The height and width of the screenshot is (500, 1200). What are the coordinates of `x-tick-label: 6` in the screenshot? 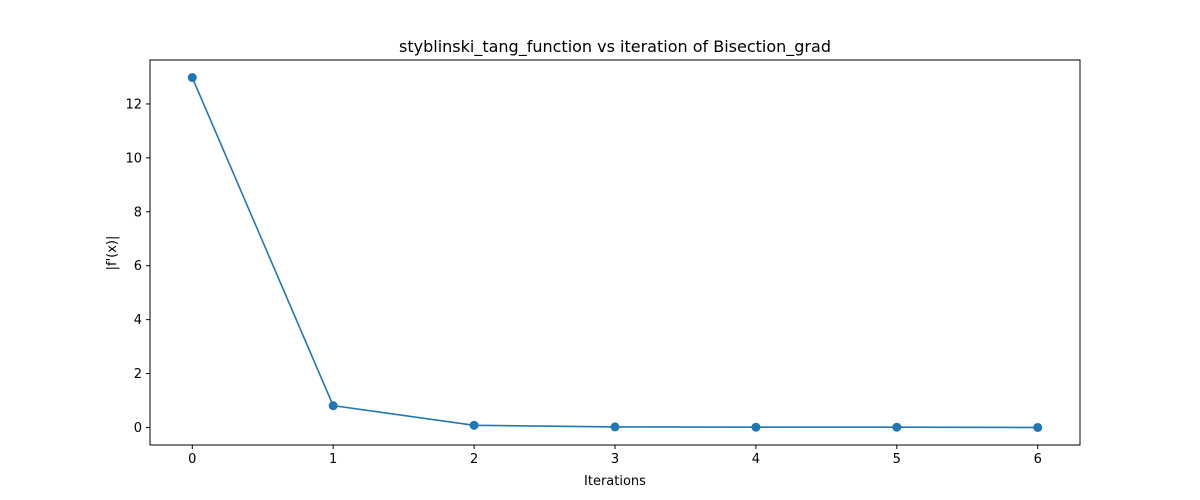 It's located at (1038, 459).